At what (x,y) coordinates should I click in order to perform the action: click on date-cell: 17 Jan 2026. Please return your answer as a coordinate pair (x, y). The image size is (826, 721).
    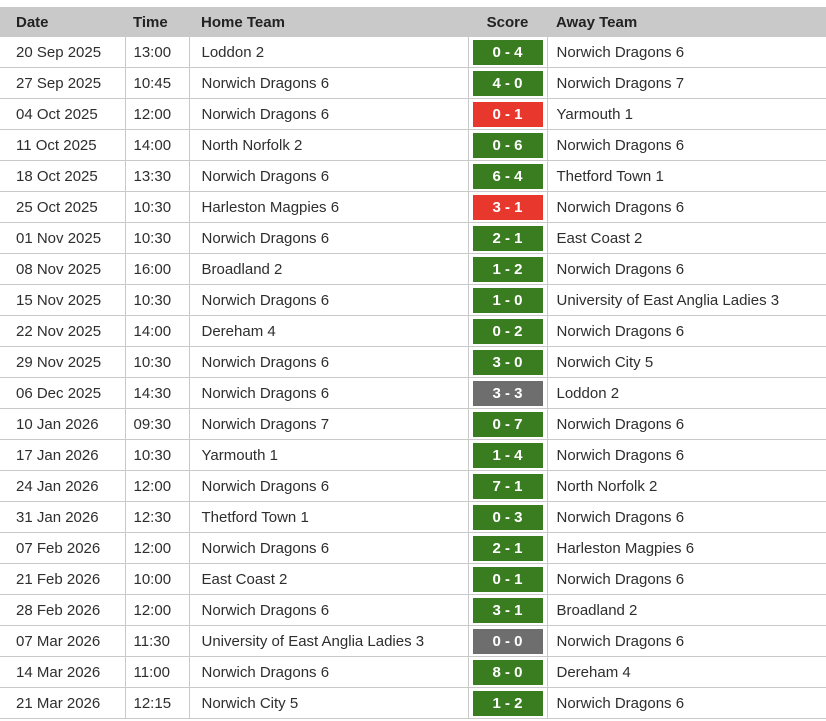
    Looking at the image, I should click on (63, 455).